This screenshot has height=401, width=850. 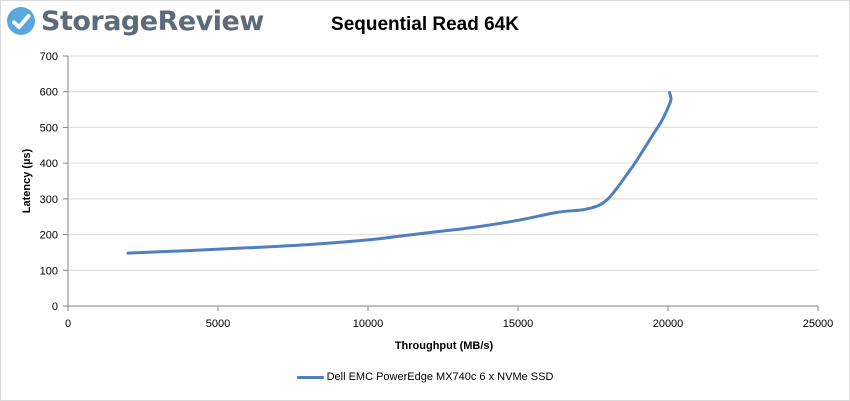 What do you see at coordinates (818, 324) in the screenshot?
I see `x-tick-label-25000: 25000` at bounding box center [818, 324].